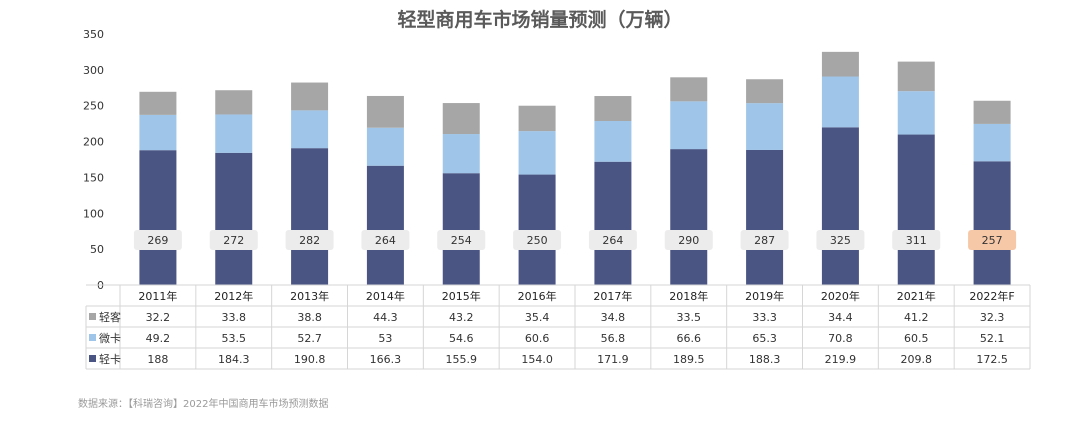 The height and width of the screenshot is (427, 1080). I want to click on total-label: 250, so click(537, 240).